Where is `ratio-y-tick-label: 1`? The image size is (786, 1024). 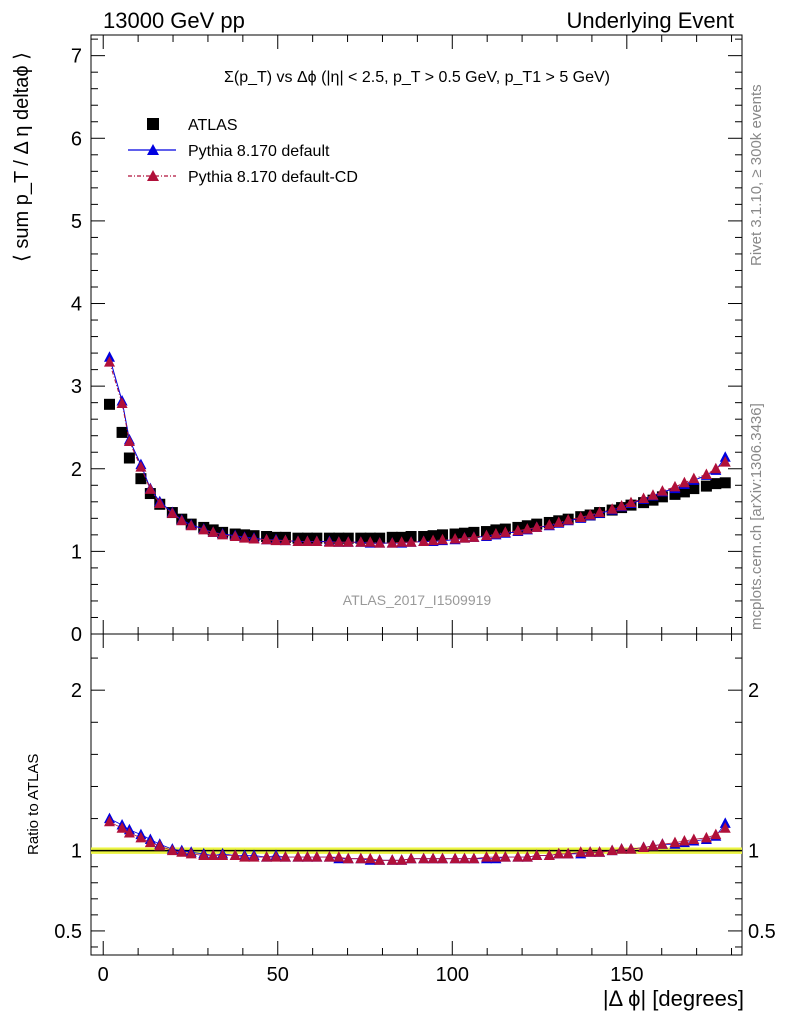 ratio-y-tick-label: 1 is located at coordinates (76, 852).